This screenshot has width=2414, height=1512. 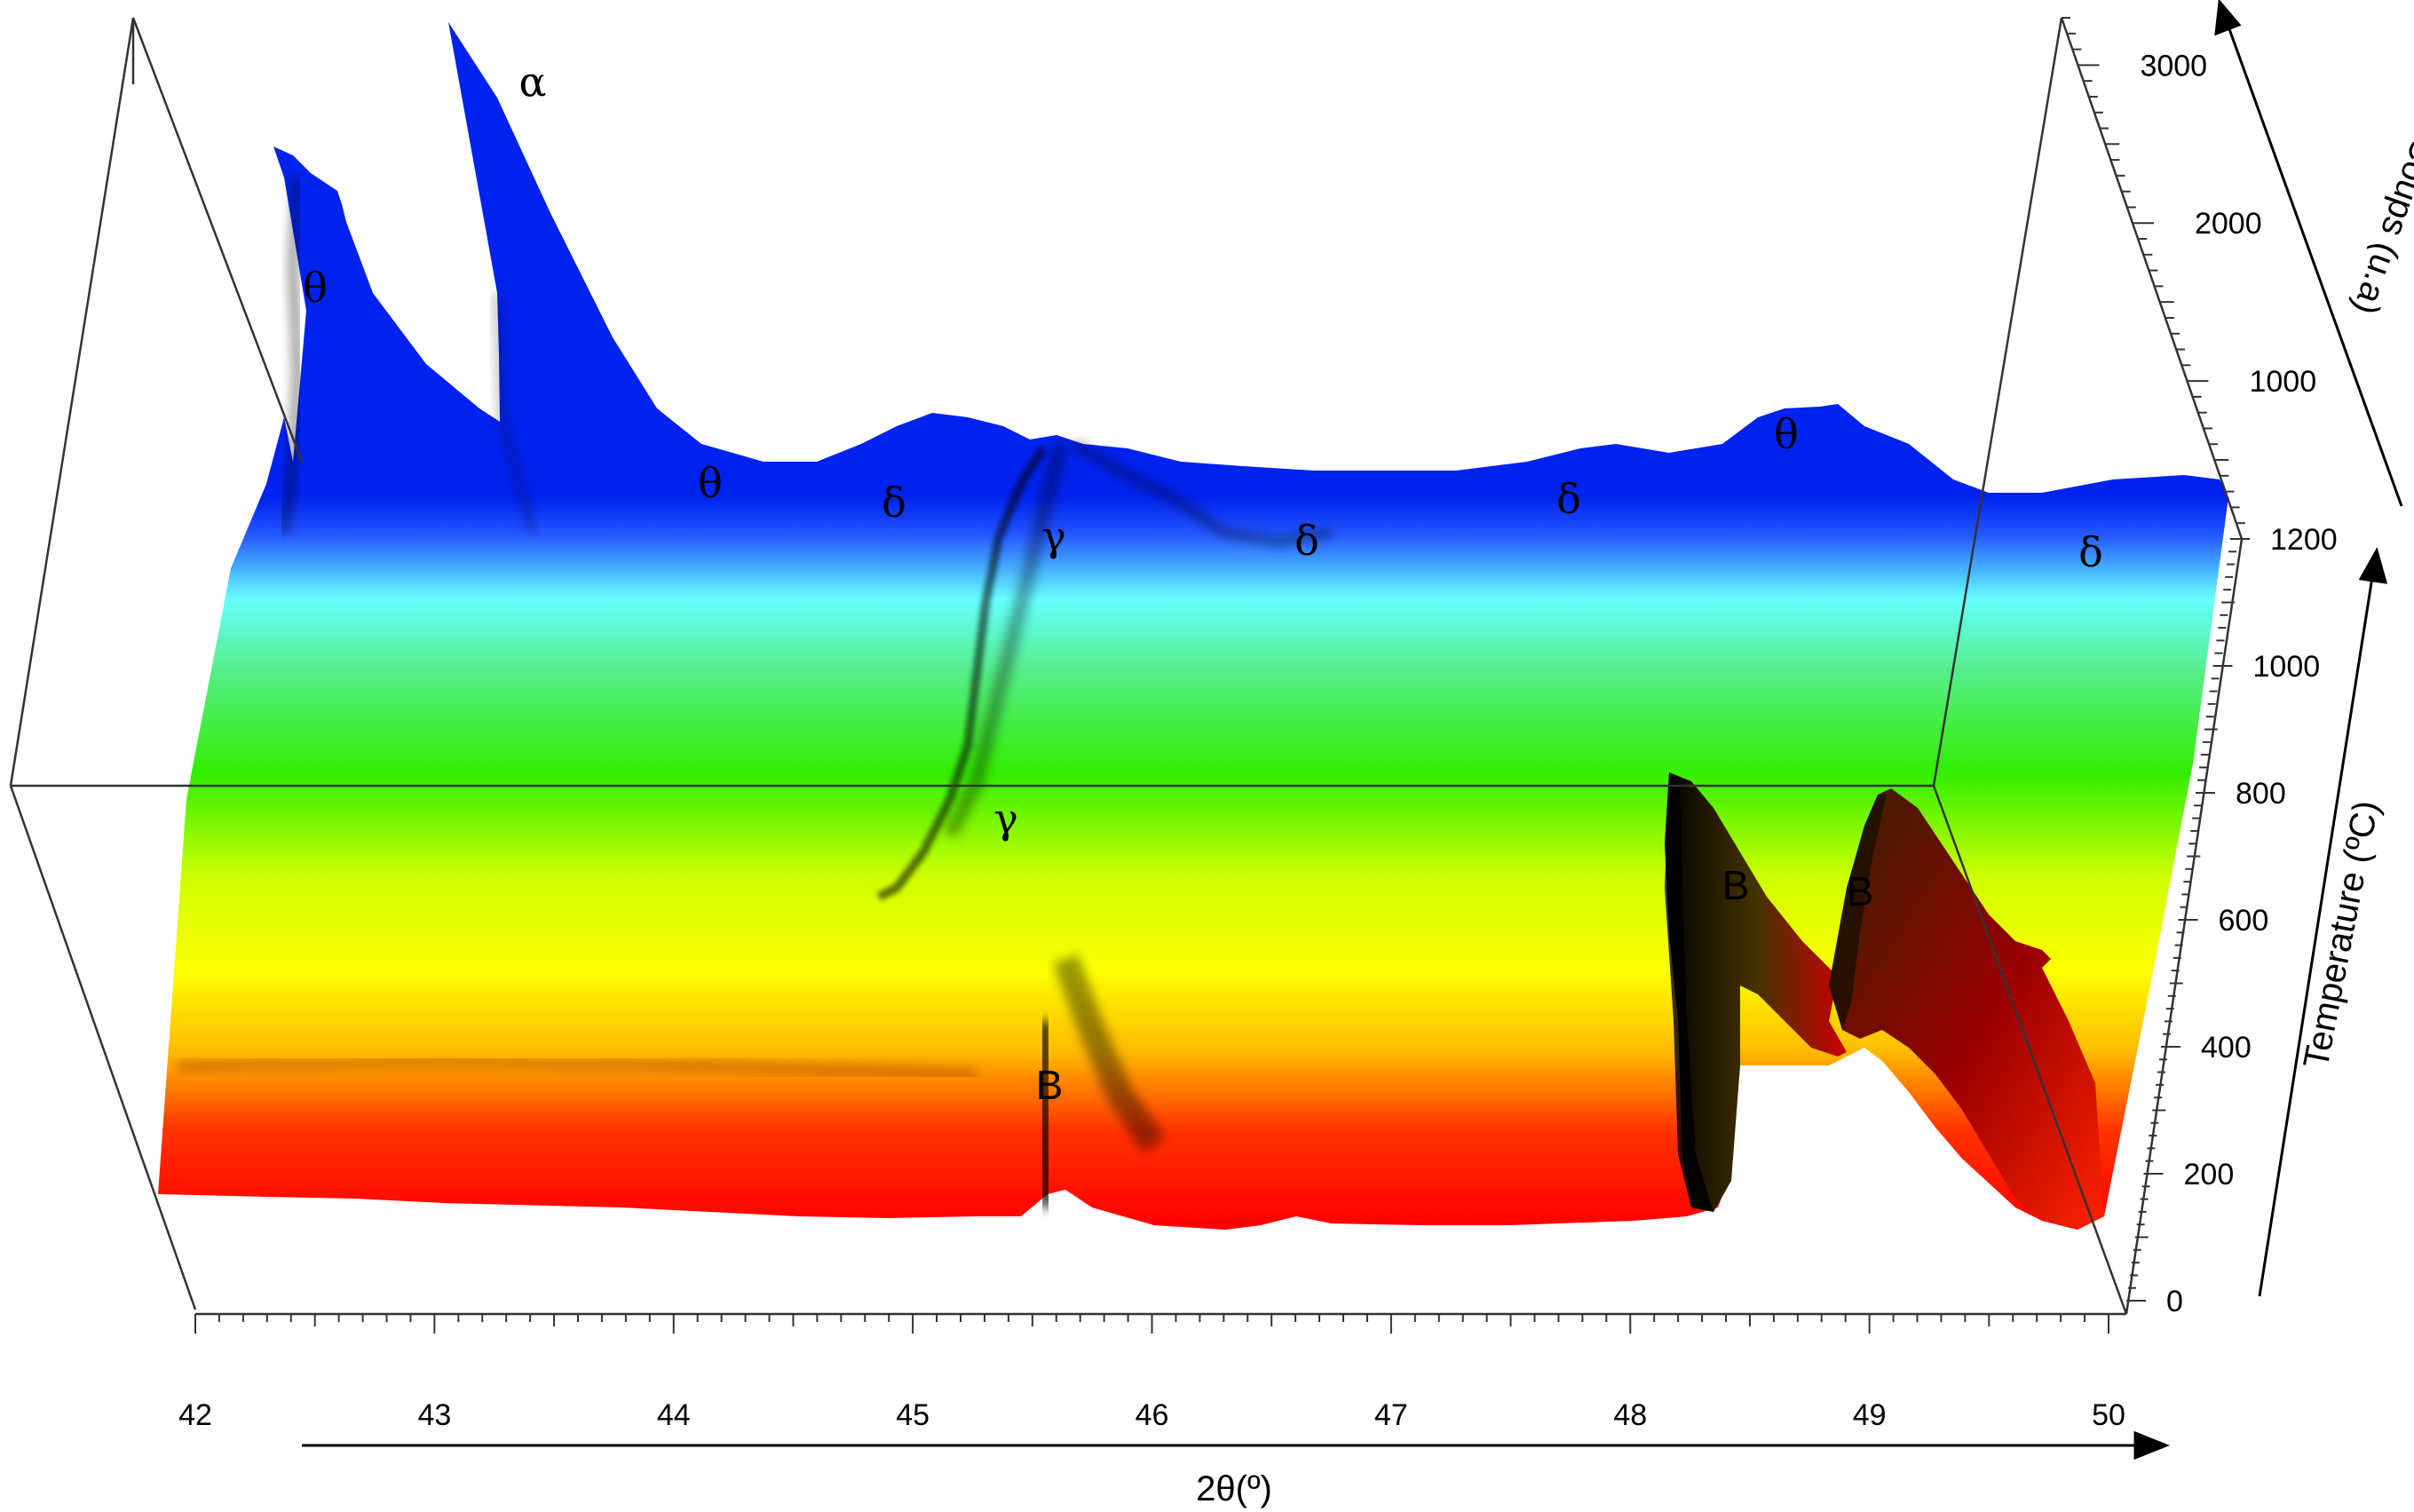 What do you see at coordinates (1630, 1415) in the screenshot?
I see `x-tick-label: 48` at bounding box center [1630, 1415].